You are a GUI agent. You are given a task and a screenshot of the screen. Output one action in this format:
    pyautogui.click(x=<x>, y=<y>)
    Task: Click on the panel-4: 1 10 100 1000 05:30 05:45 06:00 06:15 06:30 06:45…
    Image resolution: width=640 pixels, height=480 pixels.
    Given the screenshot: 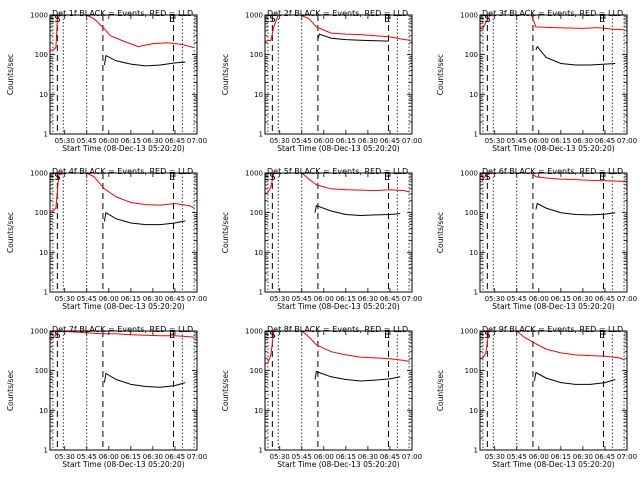 What is the action you would take?
    pyautogui.click(x=106, y=239)
    